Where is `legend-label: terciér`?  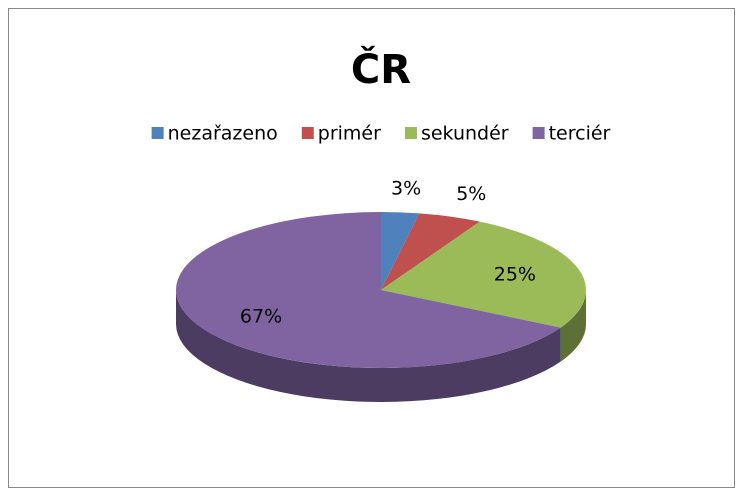 legend-label: terciér is located at coordinates (580, 134).